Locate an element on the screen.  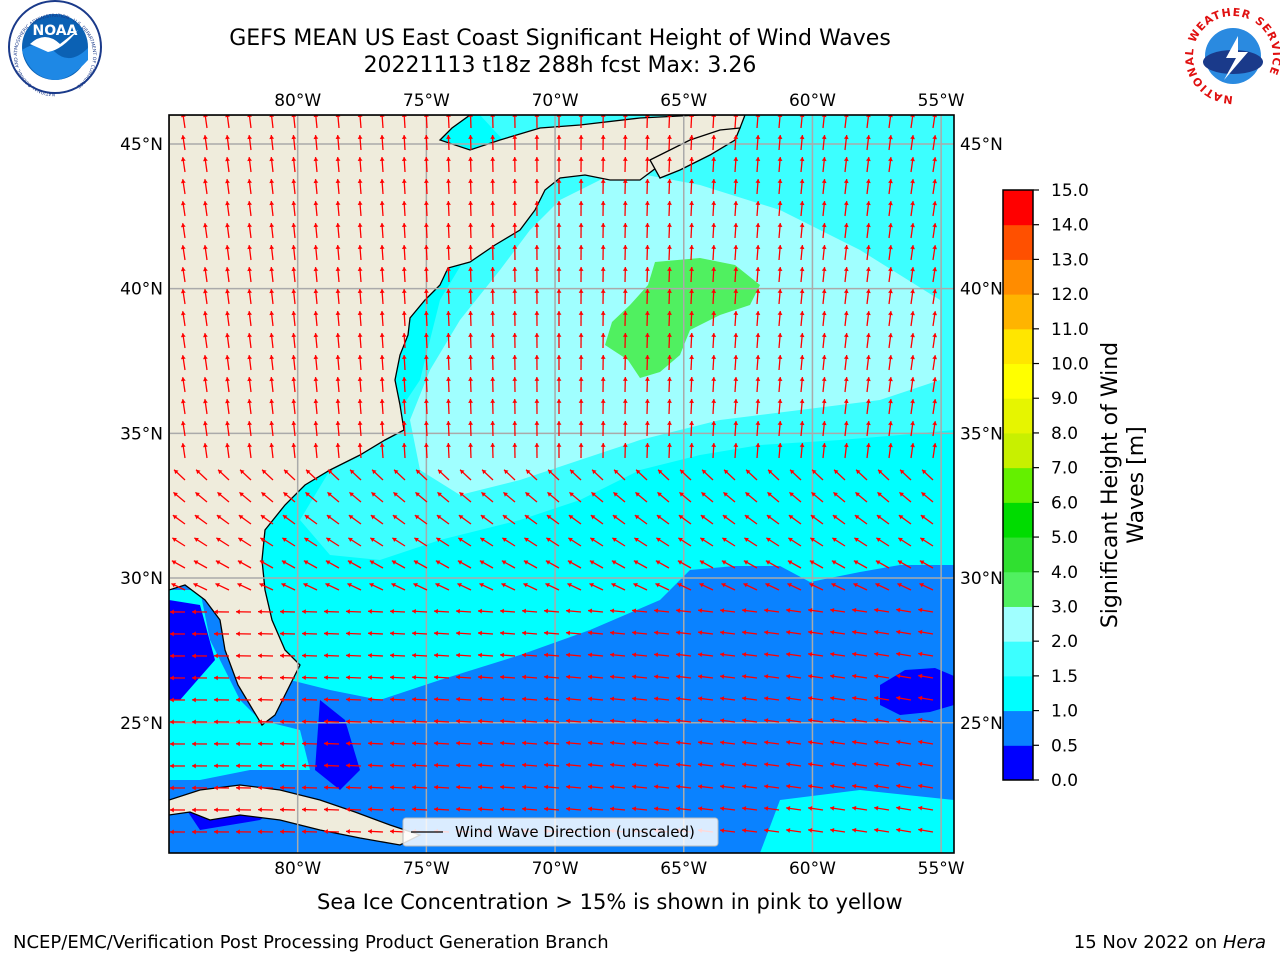
lon-tick-top: 75°W is located at coordinates (426, 101).